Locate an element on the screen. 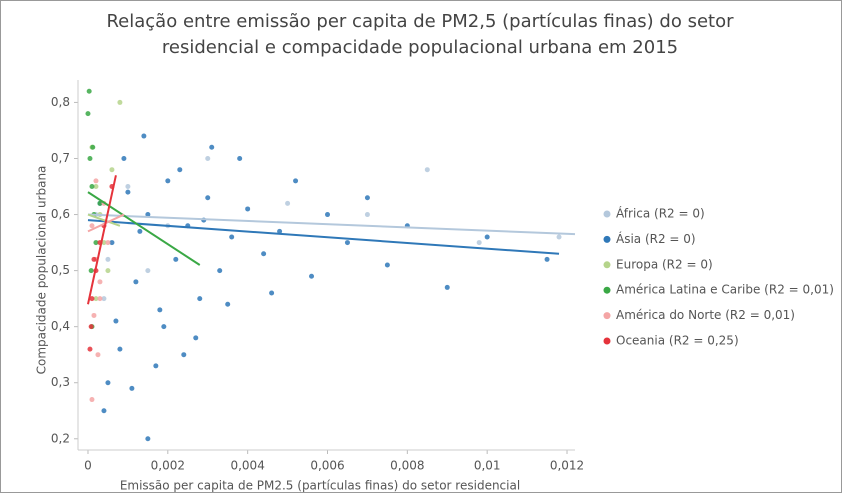 The width and height of the screenshot is (842, 493). legend-label: Ásia (R2 = 0) is located at coordinates (656, 238).